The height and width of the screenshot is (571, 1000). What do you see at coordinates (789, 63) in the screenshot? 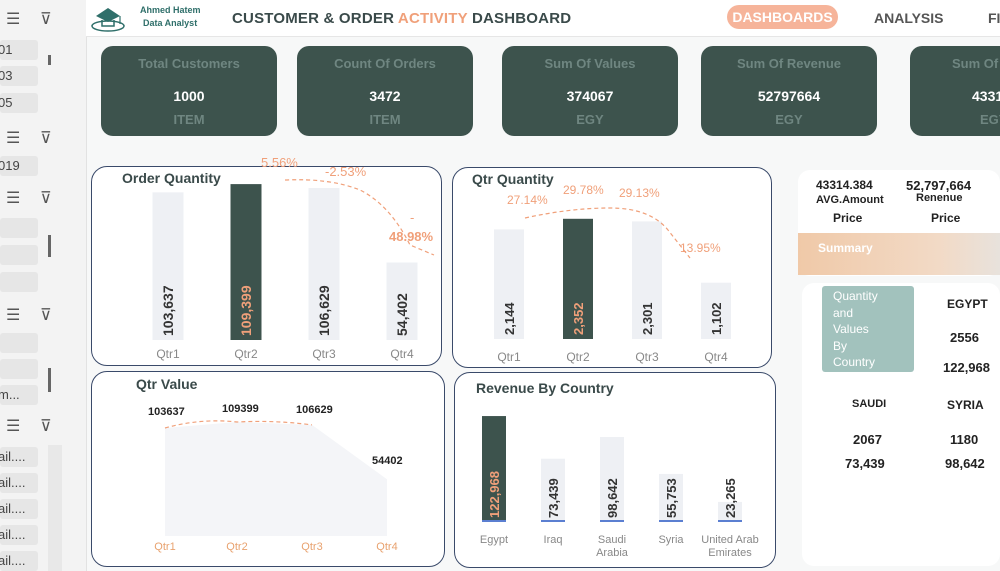
I see `kpi-title: Sum Of Revenue` at bounding box center [789, 63].